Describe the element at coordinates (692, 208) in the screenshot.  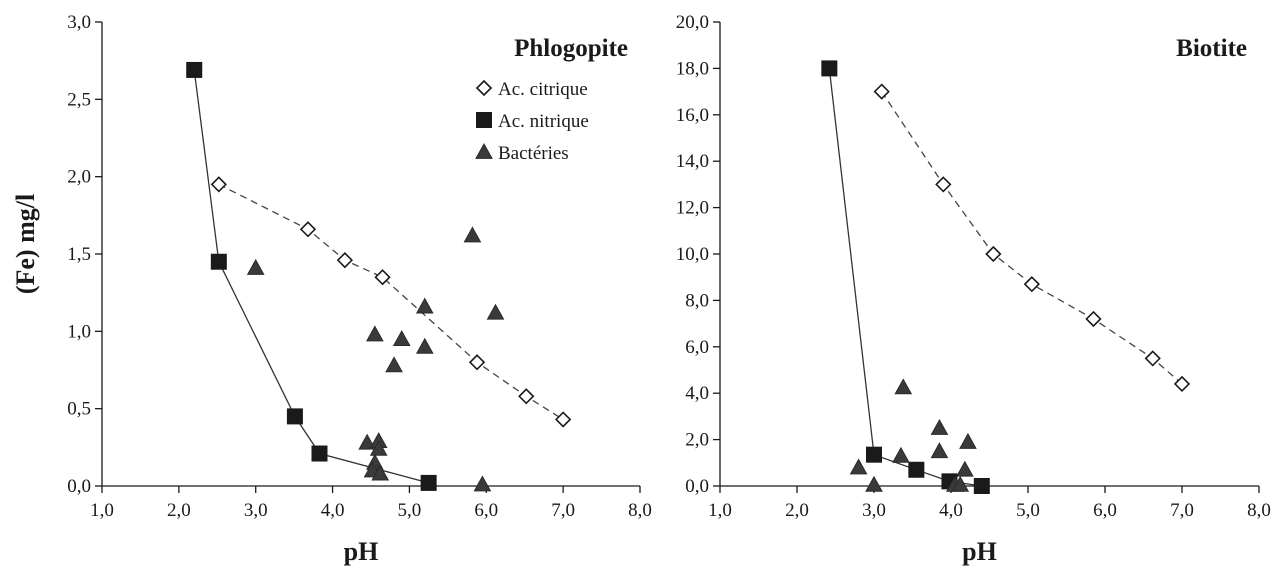
I see `y-tick-label: 12,0` at that location.